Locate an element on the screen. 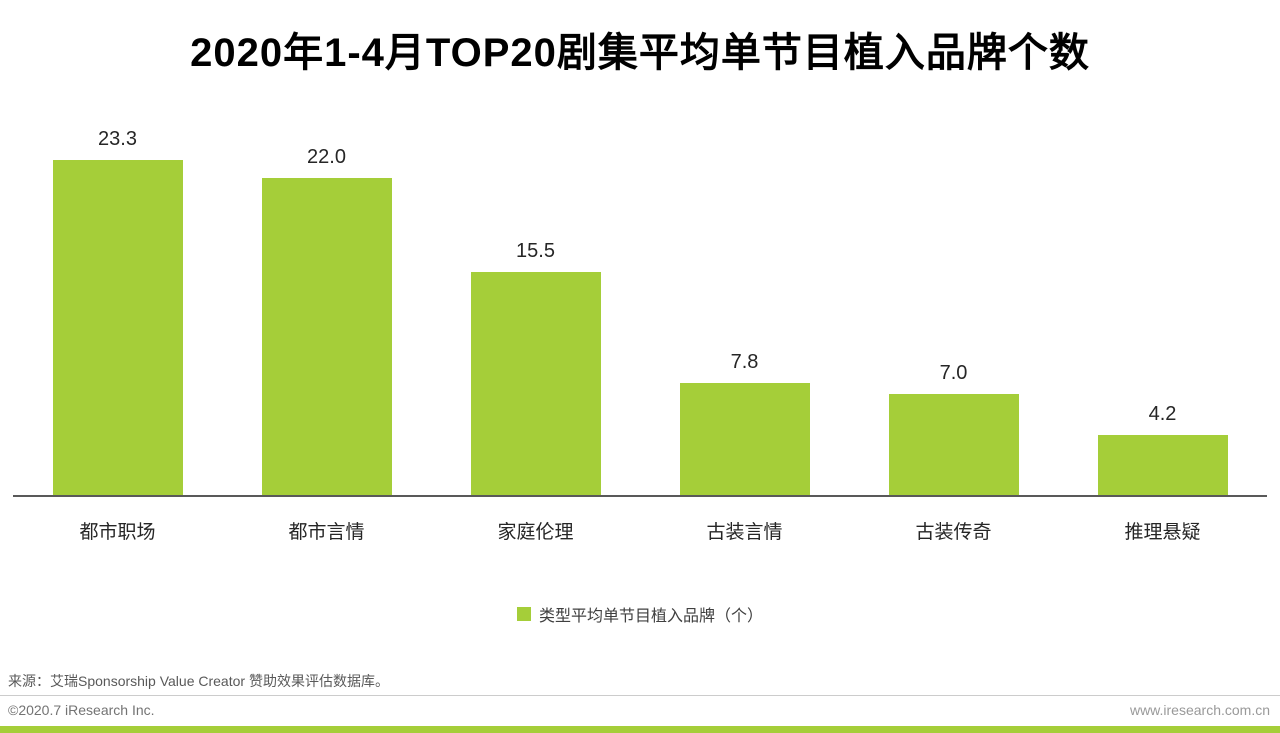 The width and height of the screenshot is (1280, 733). legend: 类型平均单节目植入品牌（个） is located at coordinates (640, 614).